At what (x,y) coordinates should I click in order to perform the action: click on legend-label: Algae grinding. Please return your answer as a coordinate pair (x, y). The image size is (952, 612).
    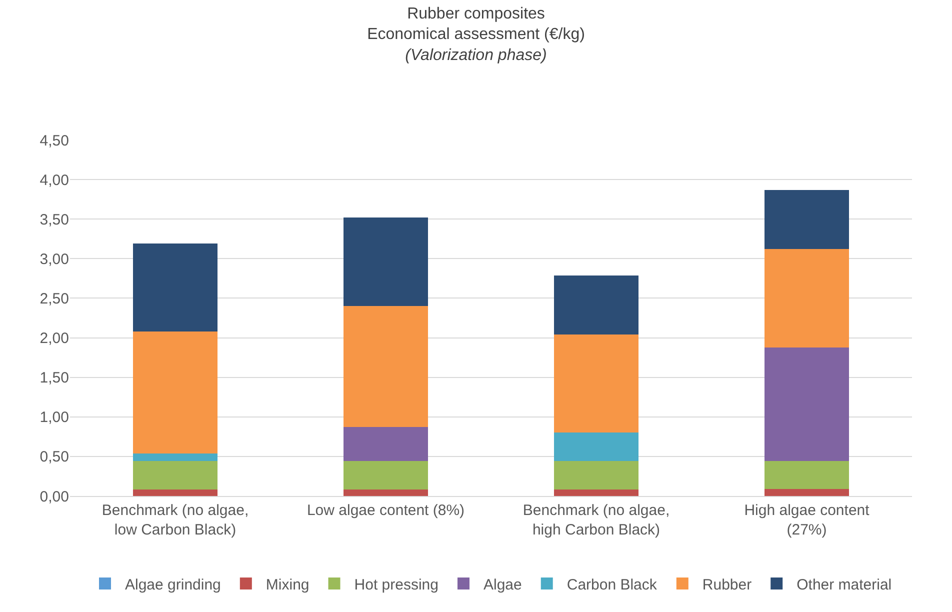
    Looking at the image, I should click on (173, 585).